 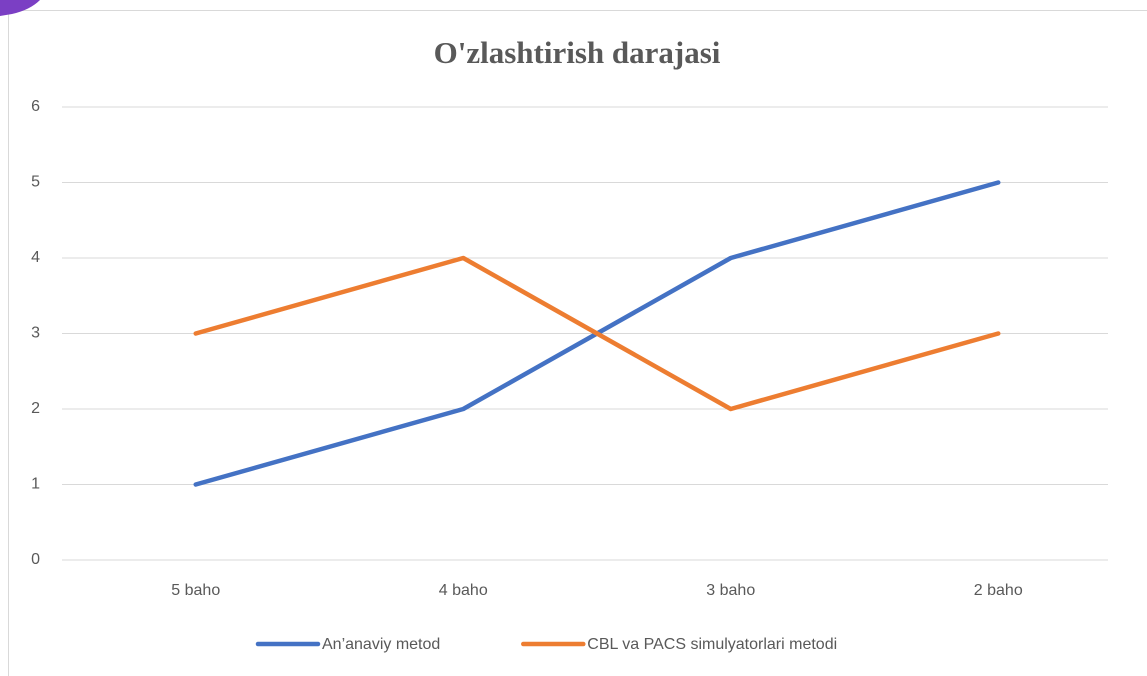 I want to click on legend-label: CBL va PACS simulyatorlari metodi, so click(x=712, y=644).